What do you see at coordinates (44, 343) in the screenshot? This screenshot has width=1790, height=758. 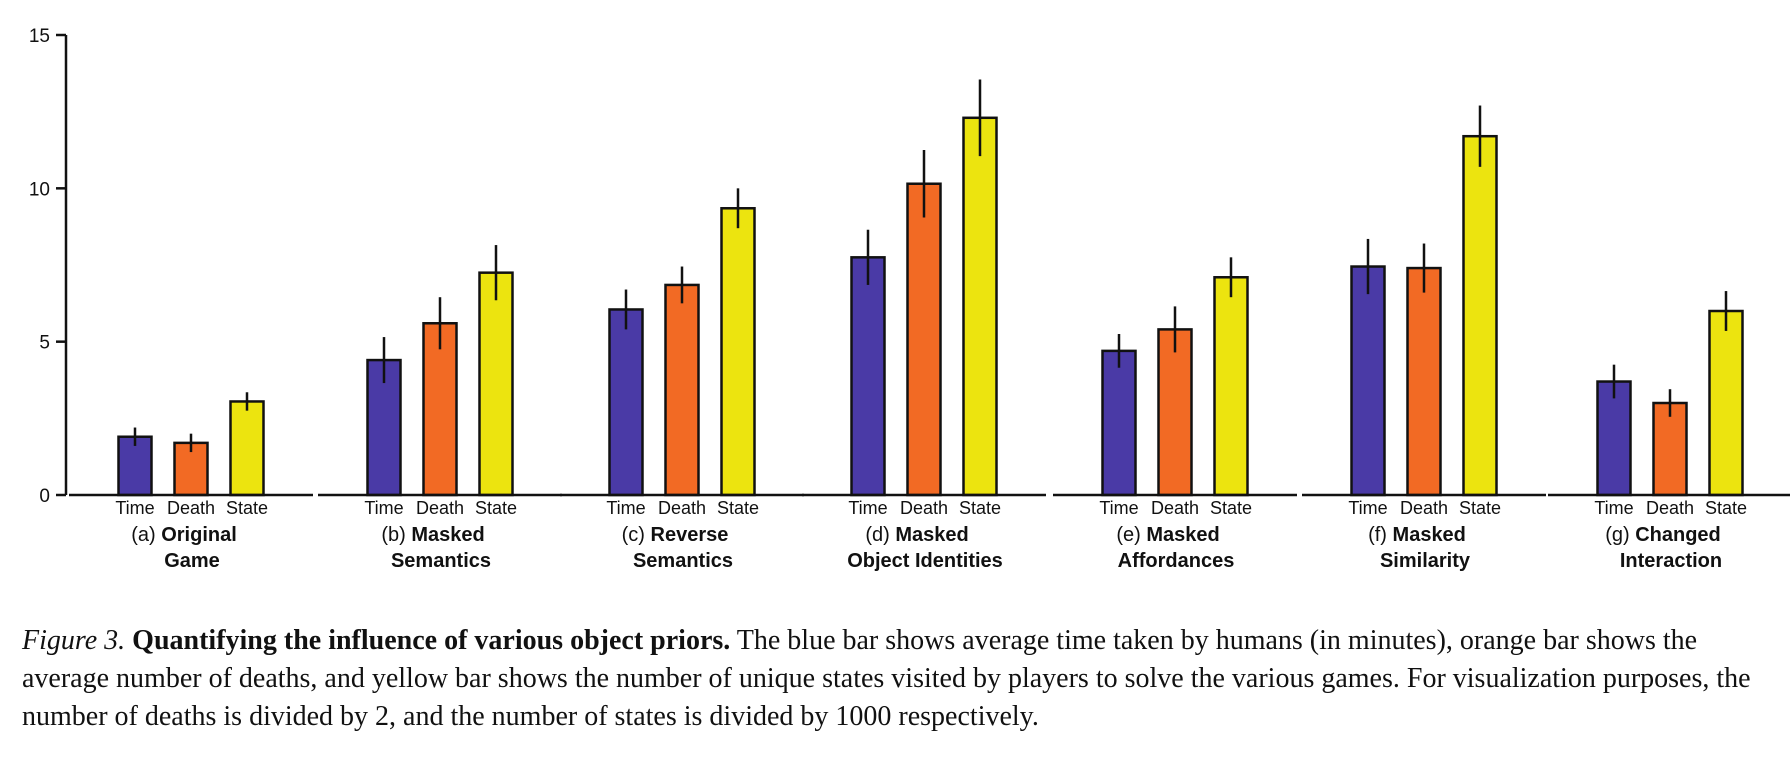 I see `y-tick-label: 5` at bounding box center [44, 343].